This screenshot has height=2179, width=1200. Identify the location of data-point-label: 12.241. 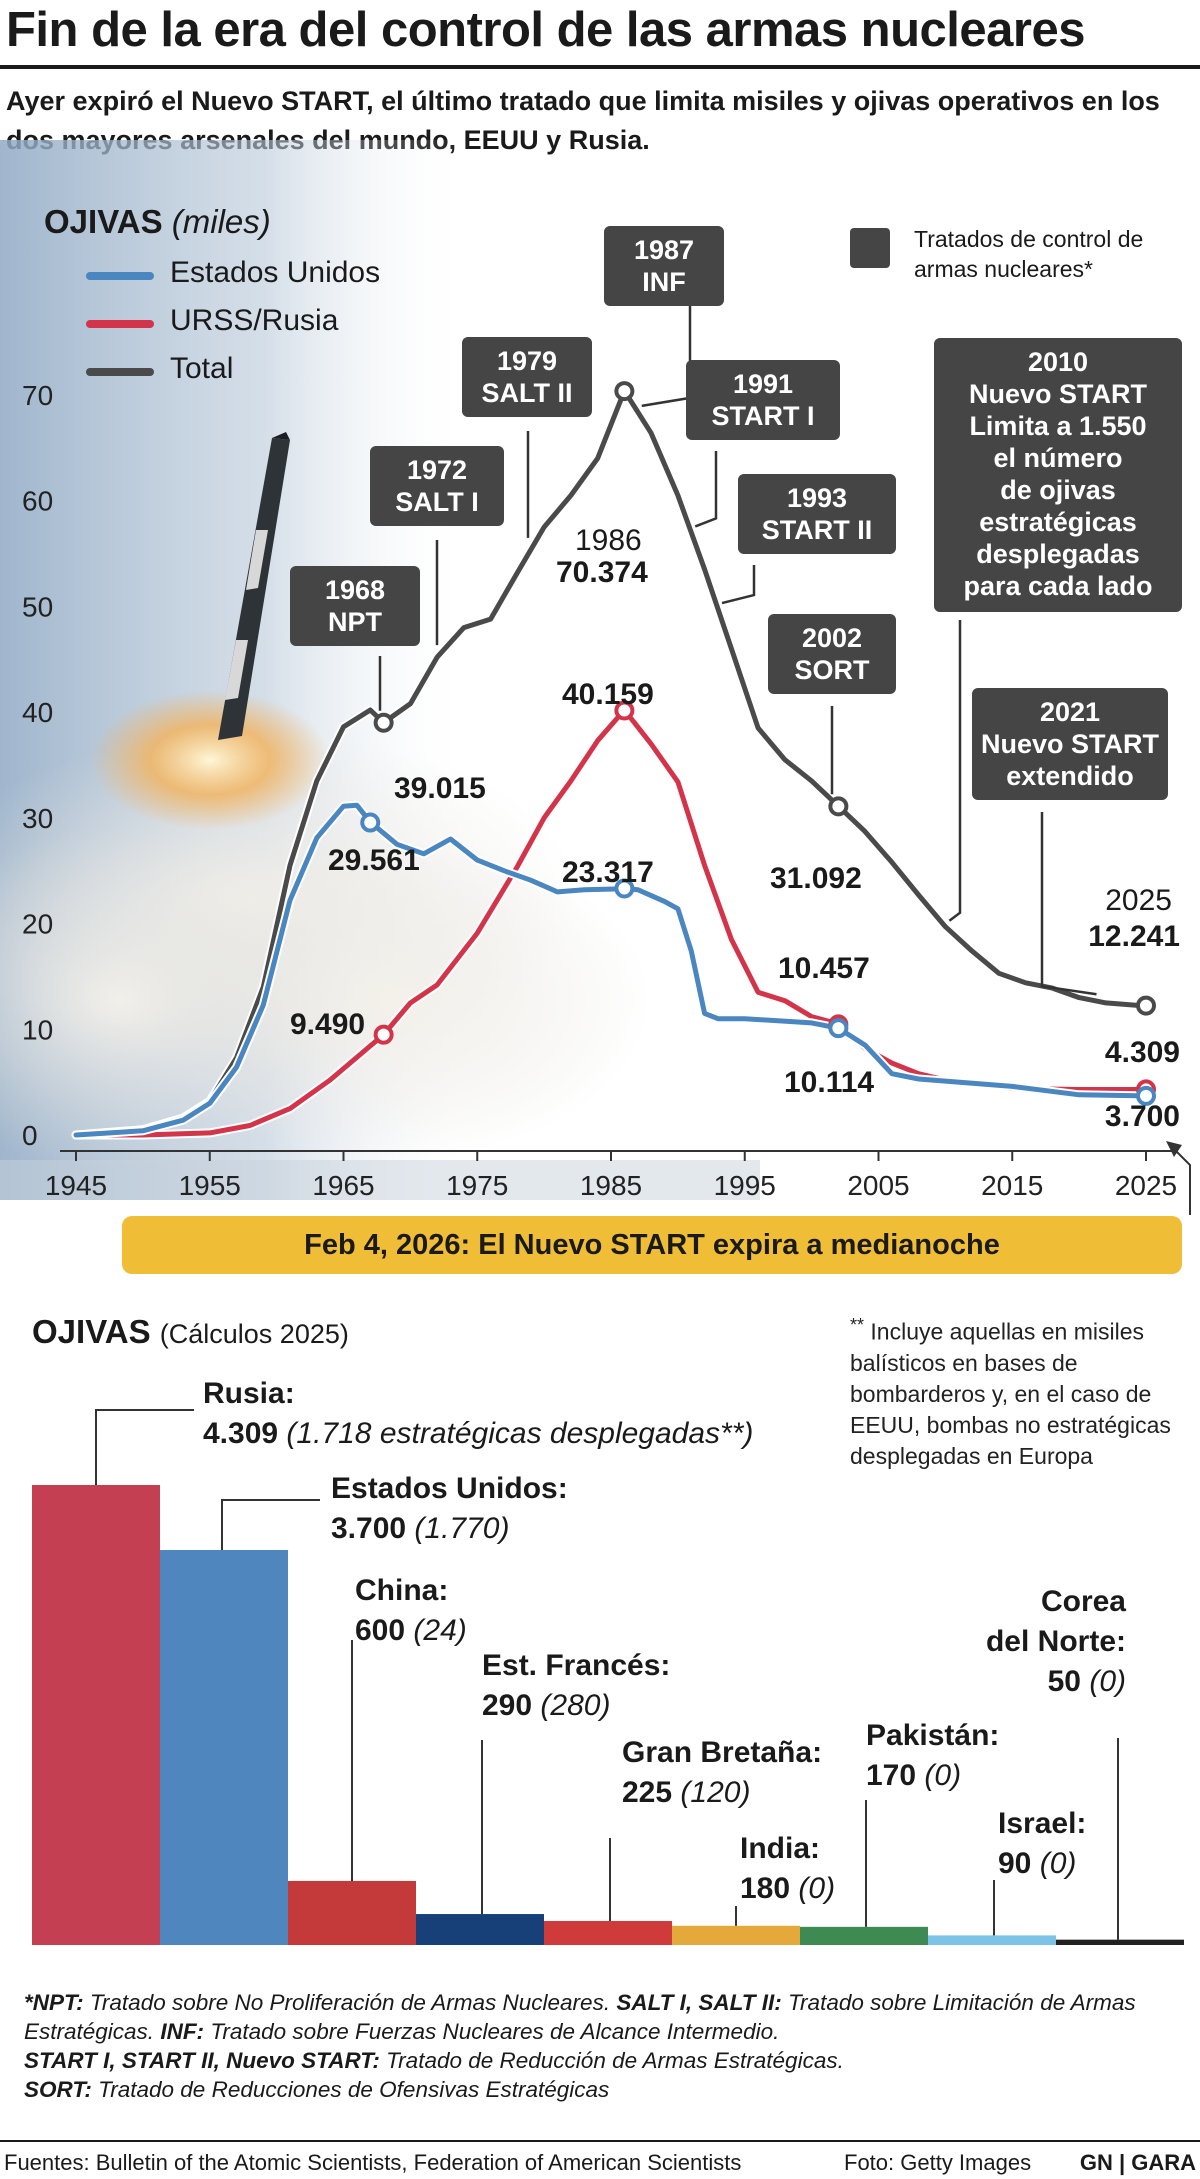
(1134, 936).